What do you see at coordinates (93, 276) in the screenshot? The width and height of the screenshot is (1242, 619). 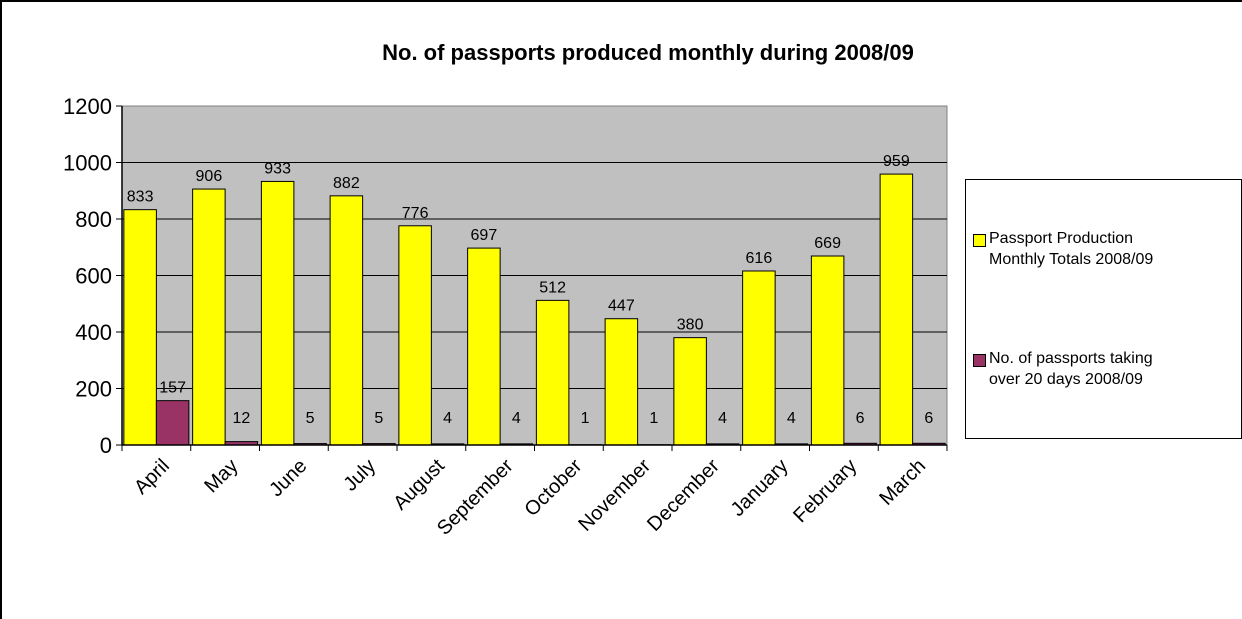 I see `y-tick-label: 600` at bounding box center [93, 276].